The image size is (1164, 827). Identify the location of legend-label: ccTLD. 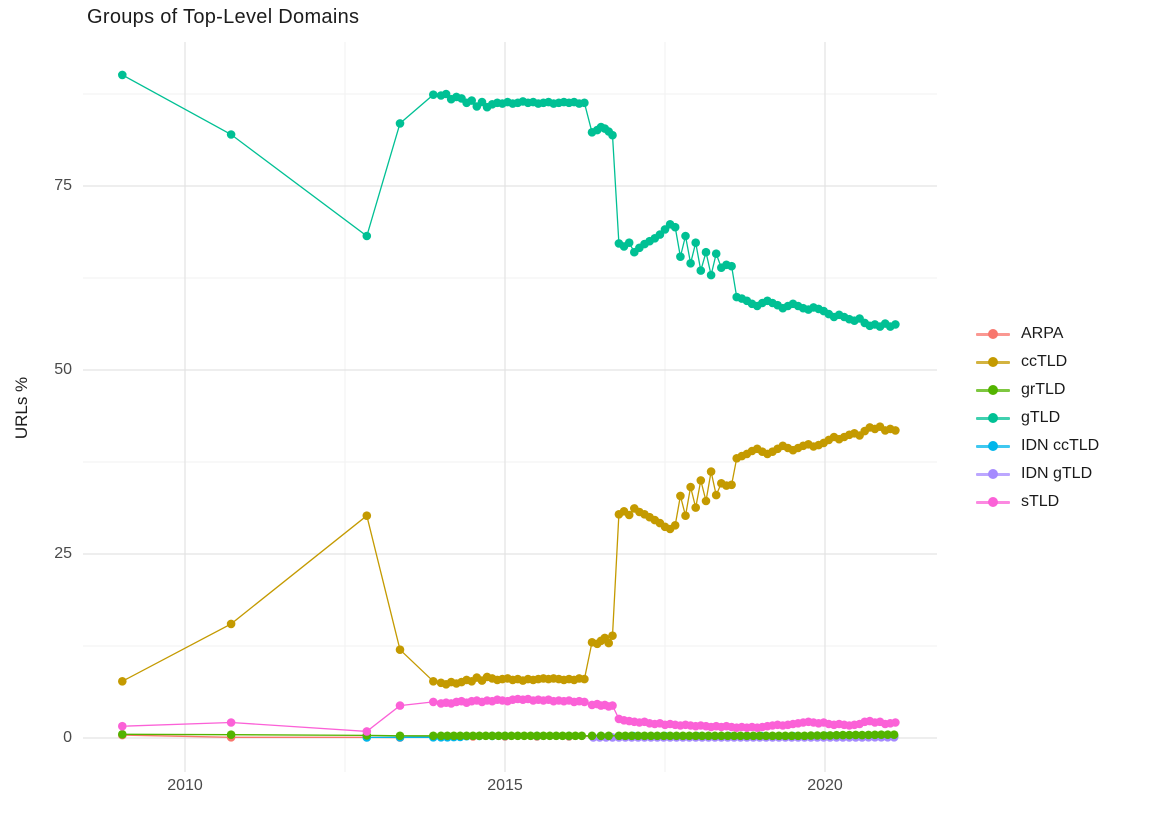
(1044, 361).